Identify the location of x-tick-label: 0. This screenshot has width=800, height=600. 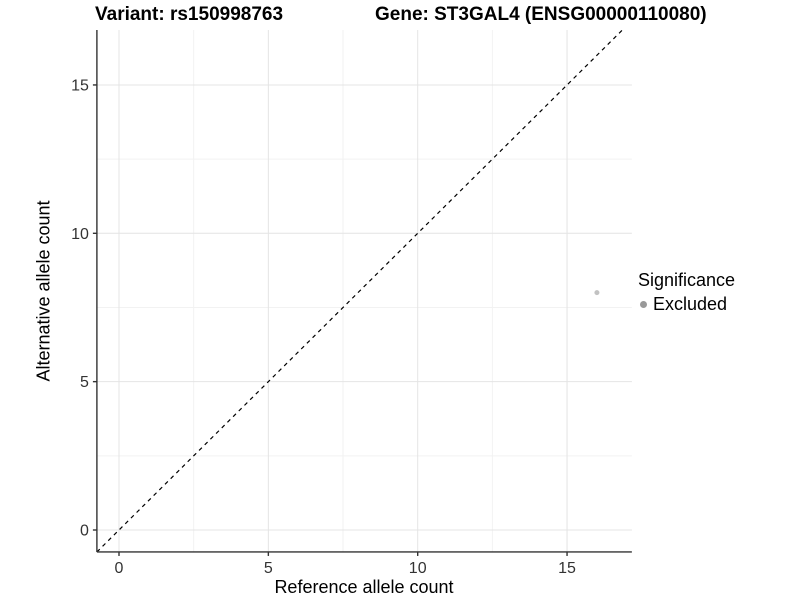
(119, 568).